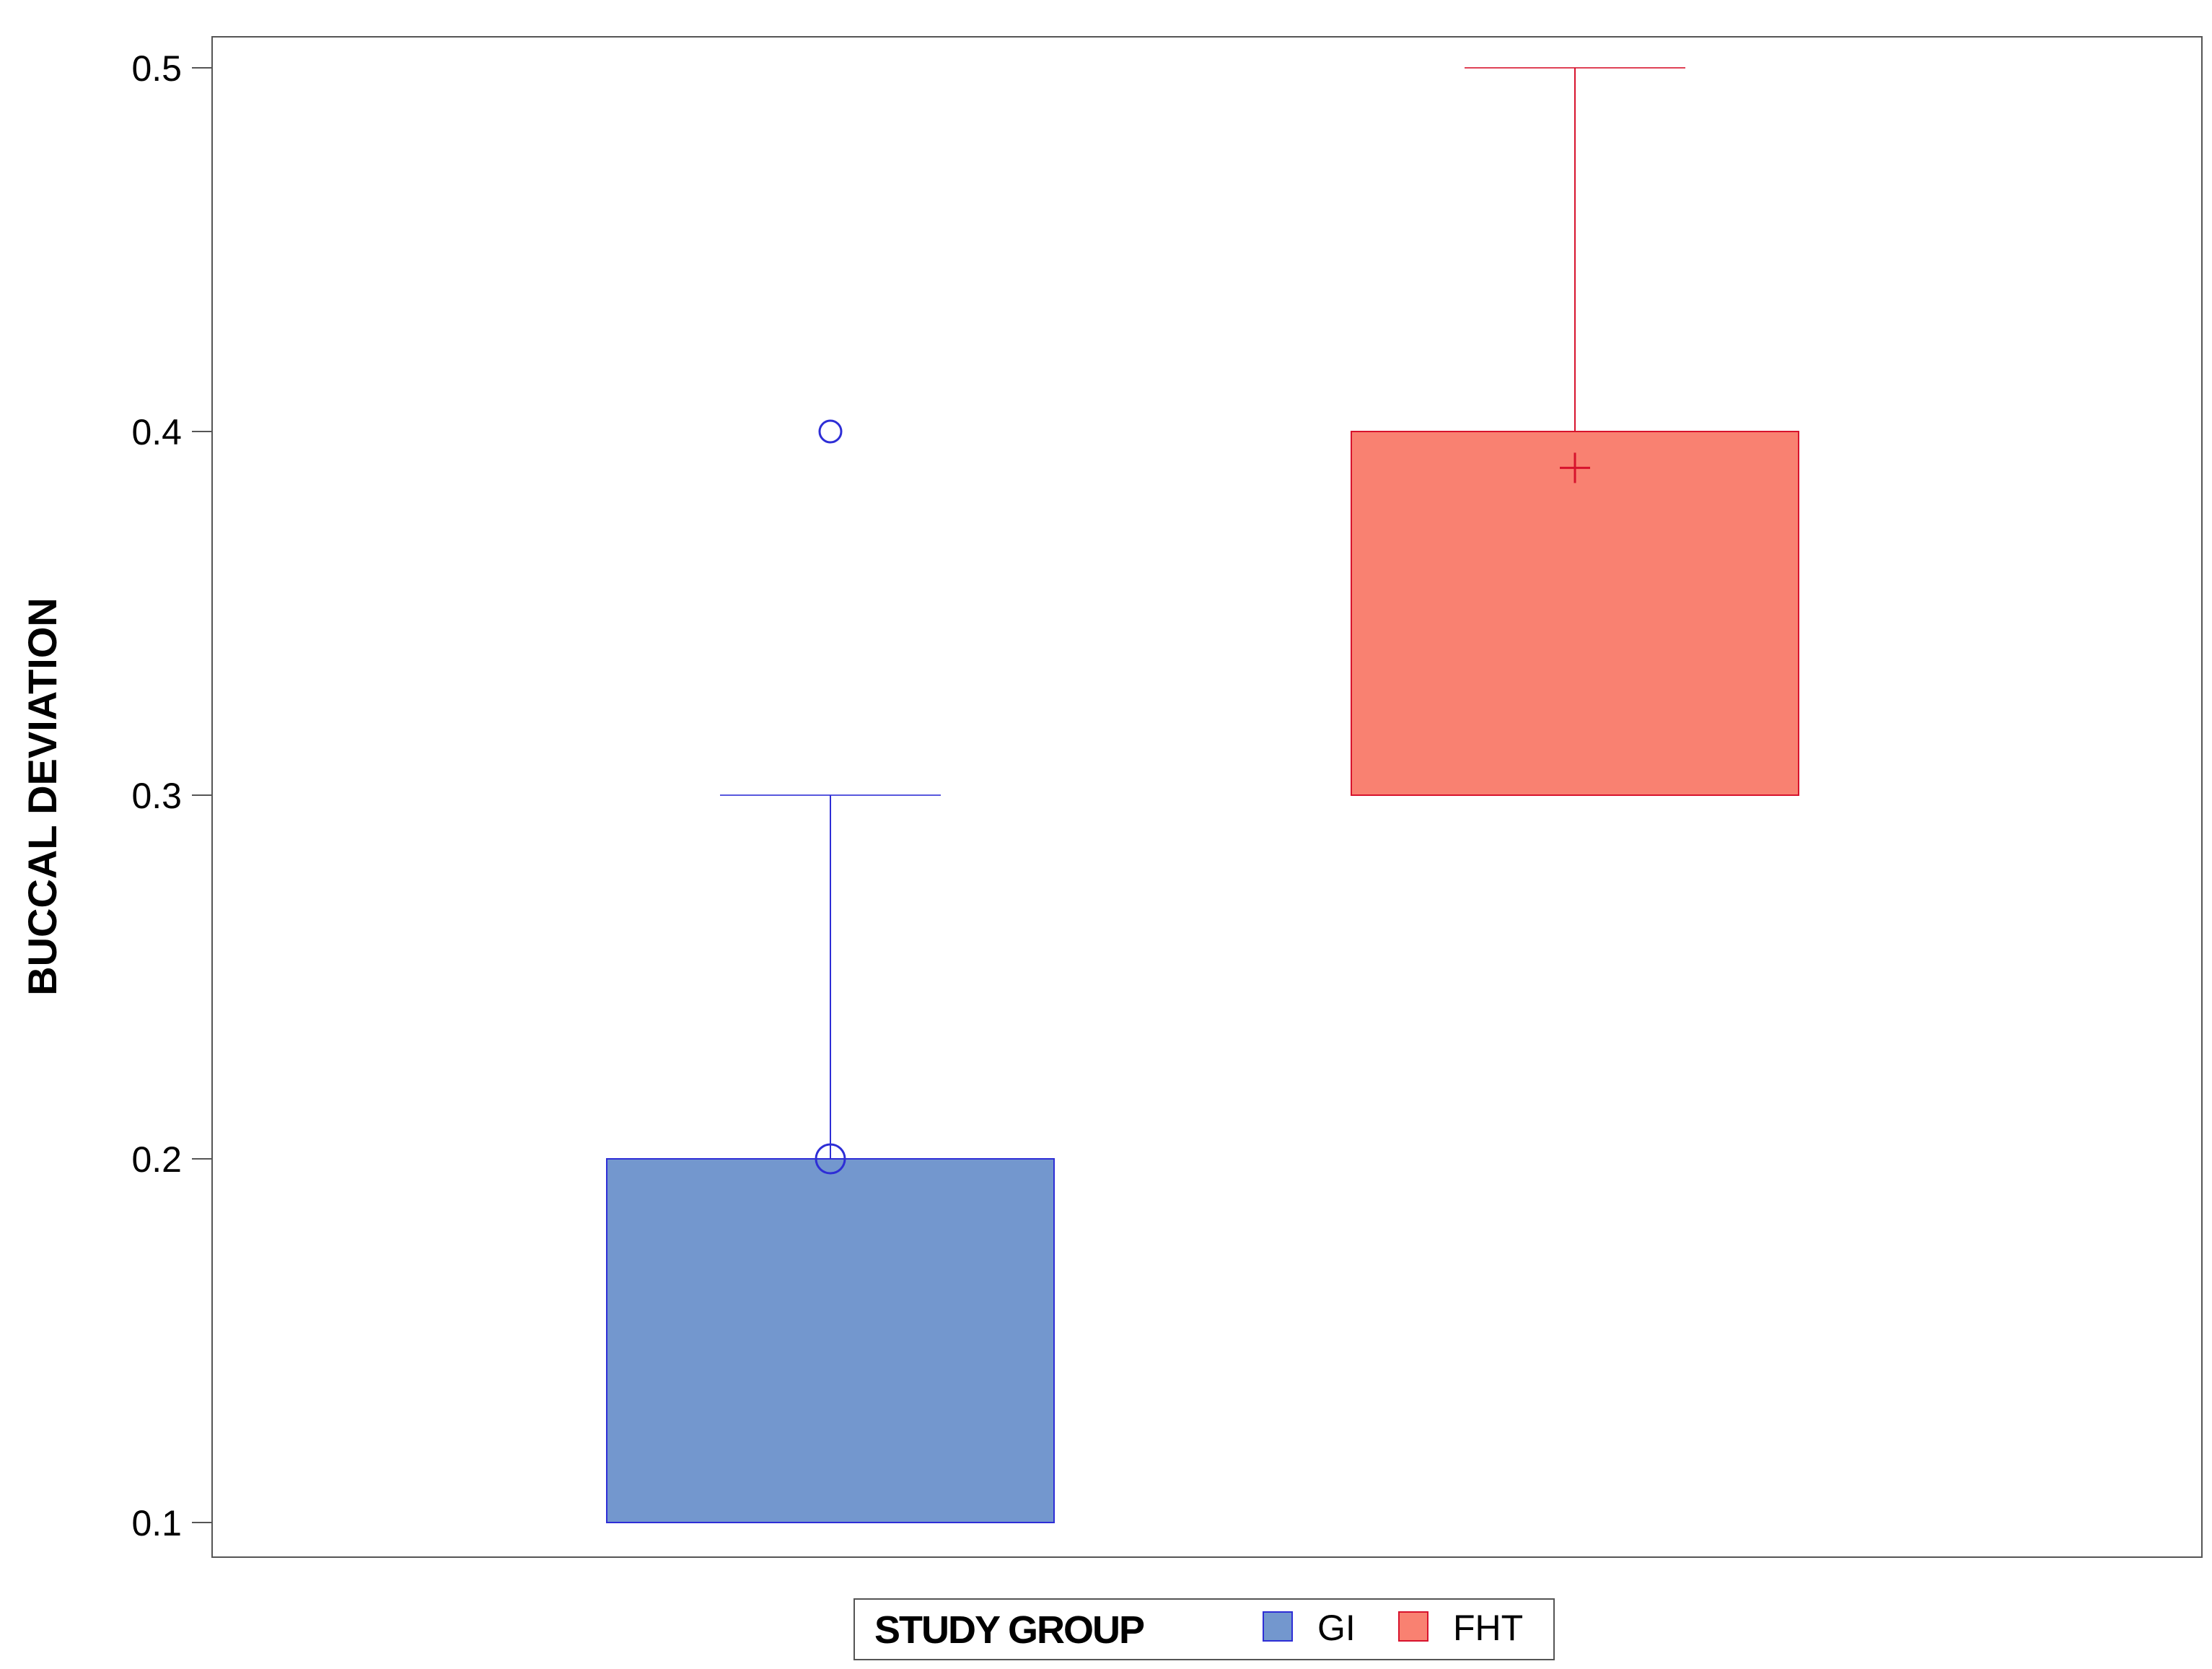 This screenshot has height=1669, width=2212. I want to click on y-axis: 0.1 0.2 0.3 0.4 0.5, so click(171, 795).